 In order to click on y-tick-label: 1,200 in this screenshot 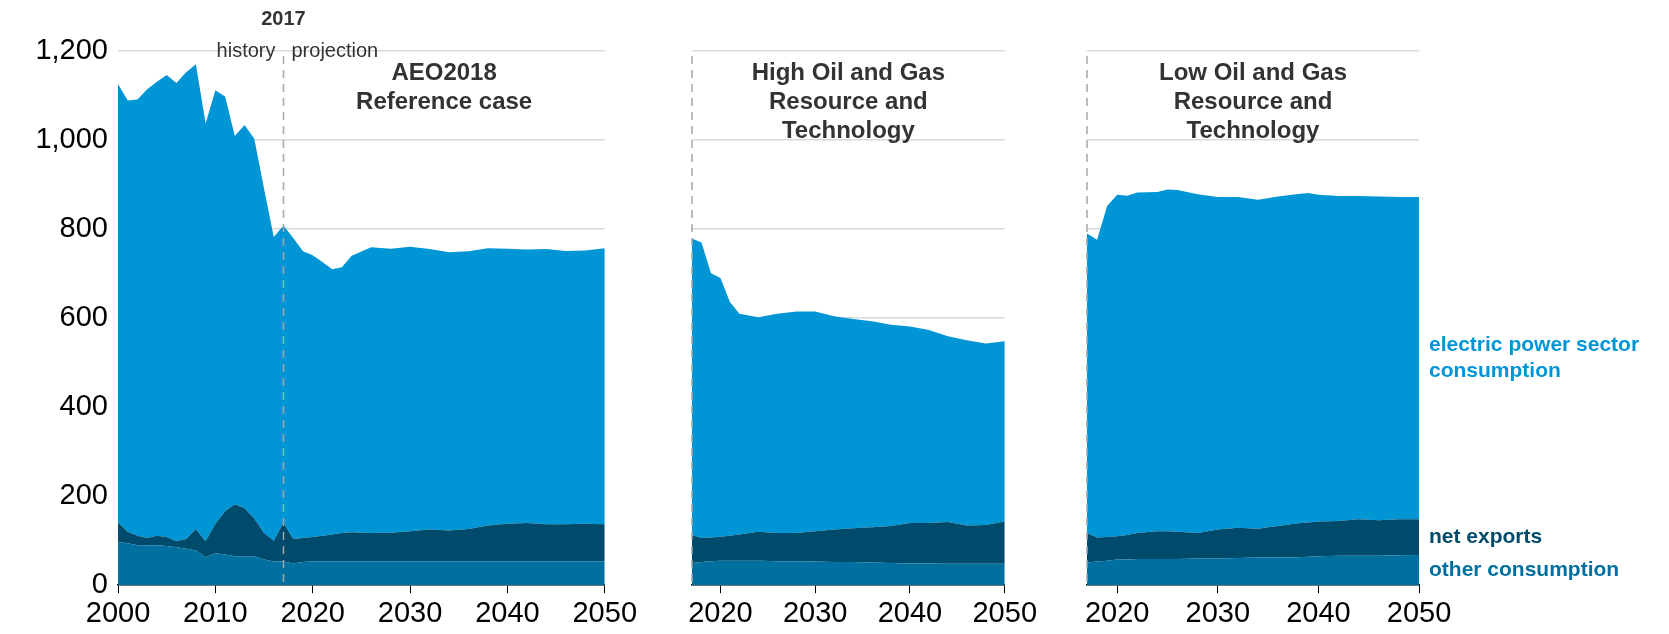, I will do `click(71, 49)`.